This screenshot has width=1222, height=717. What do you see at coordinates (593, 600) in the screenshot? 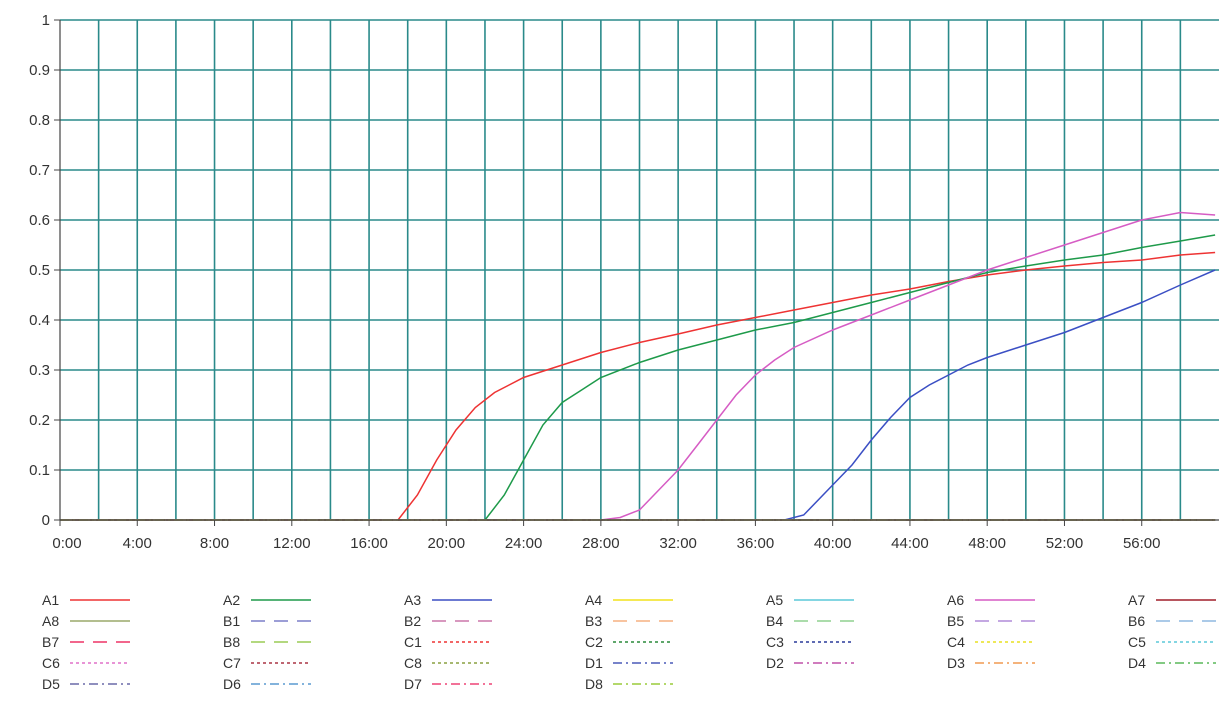
I see `legend-label: A4` at bounding box center [593, 600].